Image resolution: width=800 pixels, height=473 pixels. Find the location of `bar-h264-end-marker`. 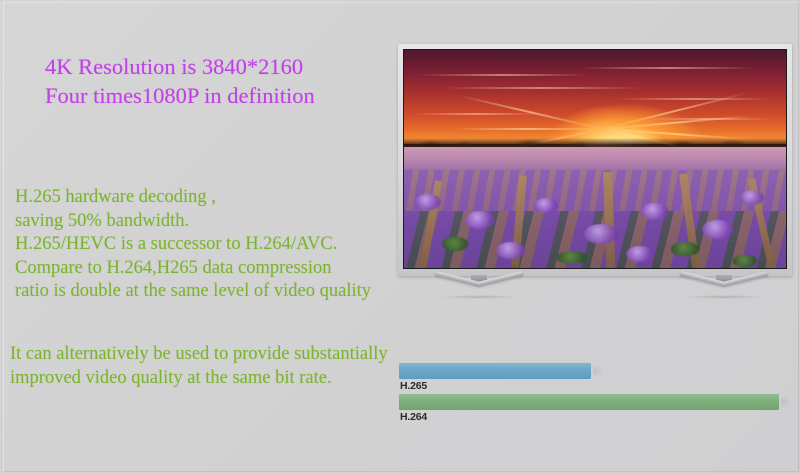

bar-h264-end-marker is located at coordinates (786, 402).